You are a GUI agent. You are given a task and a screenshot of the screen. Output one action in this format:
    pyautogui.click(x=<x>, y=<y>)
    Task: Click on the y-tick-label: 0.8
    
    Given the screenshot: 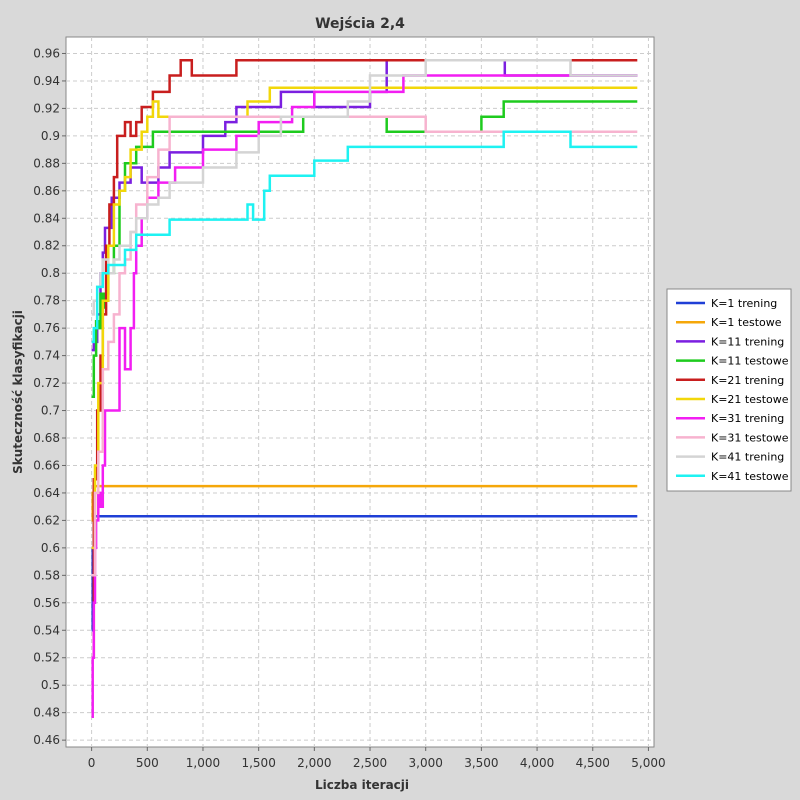 What is the action you would take?
    pyautogui.click(x=50, y=273)
    